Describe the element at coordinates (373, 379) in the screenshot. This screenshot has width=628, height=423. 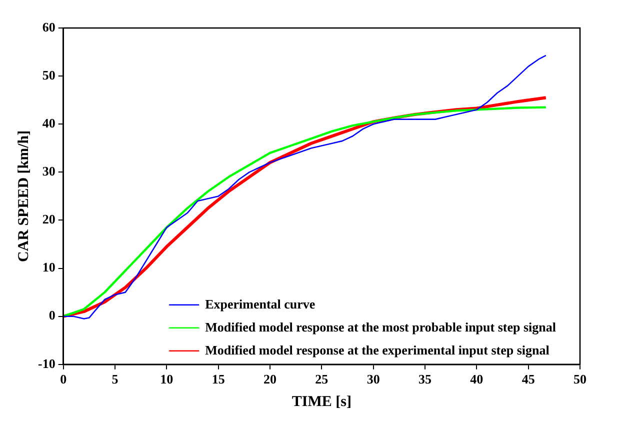
I see `x-tick-label: 30` at that location.